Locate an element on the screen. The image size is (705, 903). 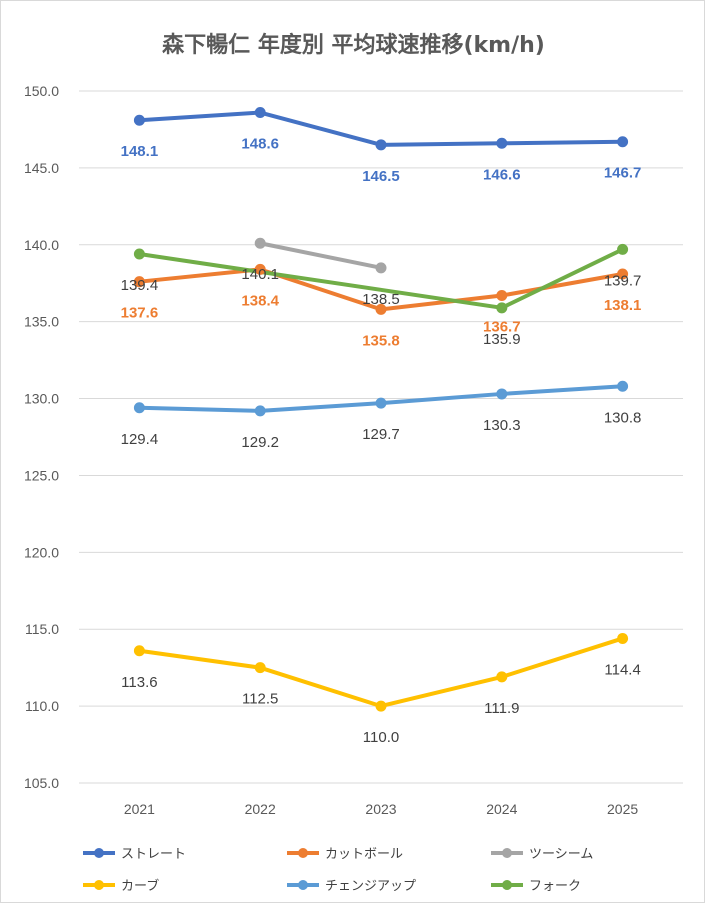
data-label: 146.6 is located at coordinates (502, 174).